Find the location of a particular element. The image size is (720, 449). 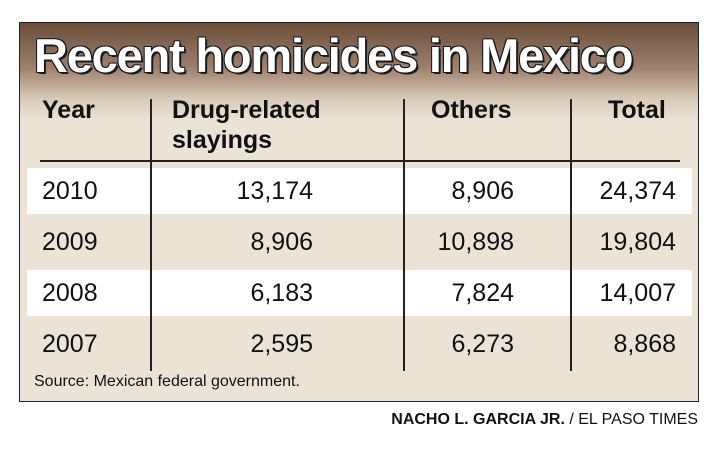

cell-year: 2009 is located at coordinates (70, 242).